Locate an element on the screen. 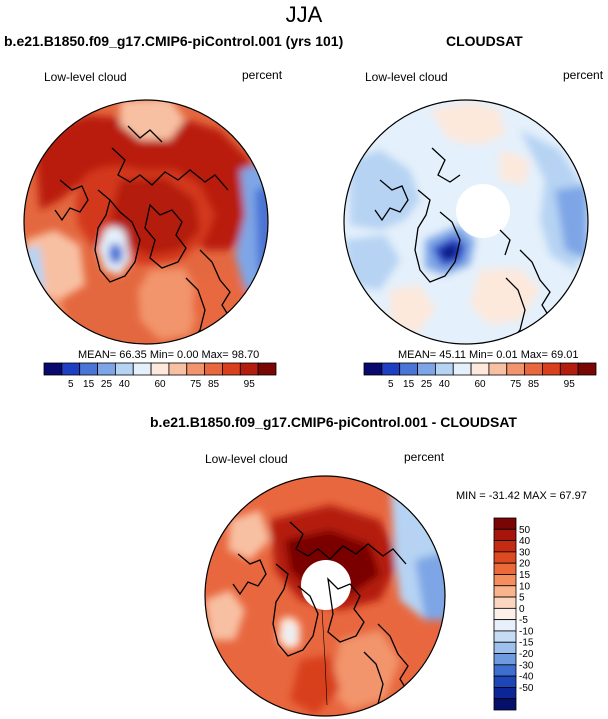 Image resolution: width=608 pixels, height=719 pixels. panel2-map-boundary is located at coordinates (466, 222).